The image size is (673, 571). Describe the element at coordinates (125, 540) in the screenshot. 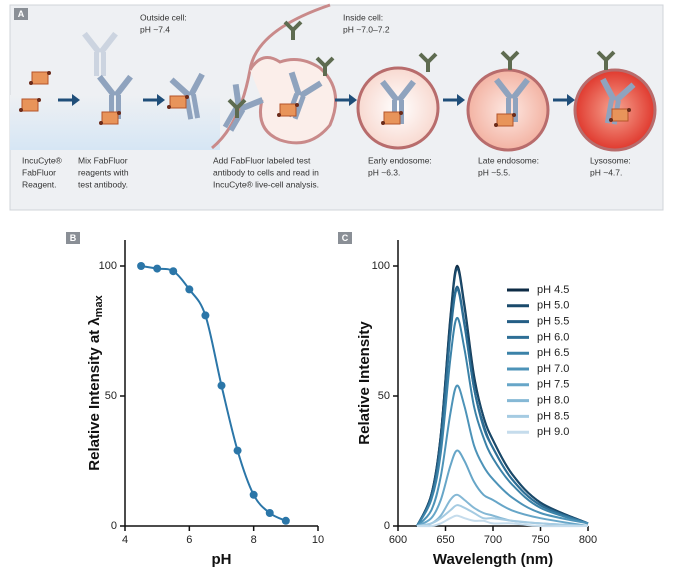

I see `x-tick-label: 4` at that location.